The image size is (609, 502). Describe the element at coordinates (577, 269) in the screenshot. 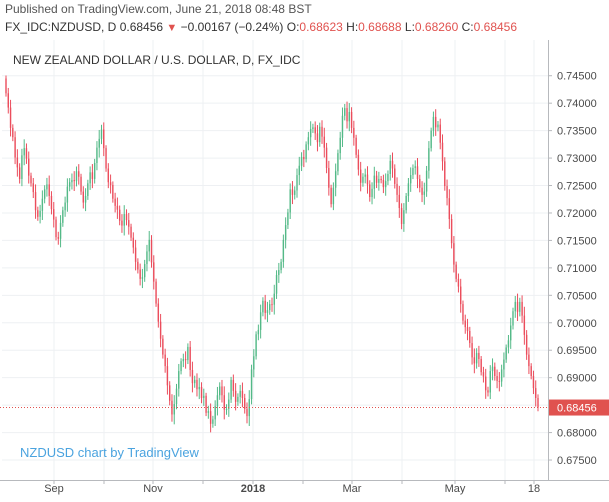

I see `y-tick-label: 0.71000` at that location.